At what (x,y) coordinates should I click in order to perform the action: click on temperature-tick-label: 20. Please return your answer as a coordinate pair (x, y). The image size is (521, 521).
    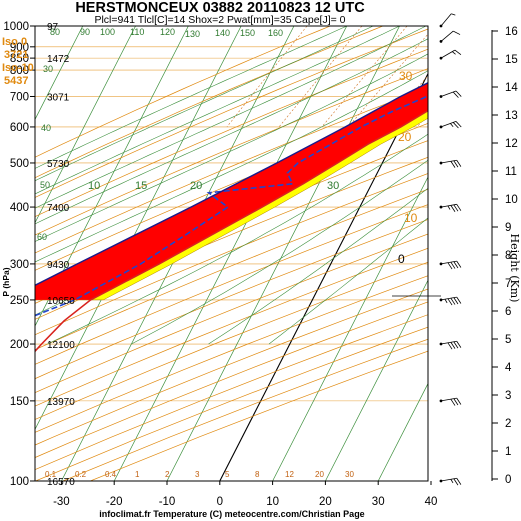
    Looking at the image, I should click on (325, 502).